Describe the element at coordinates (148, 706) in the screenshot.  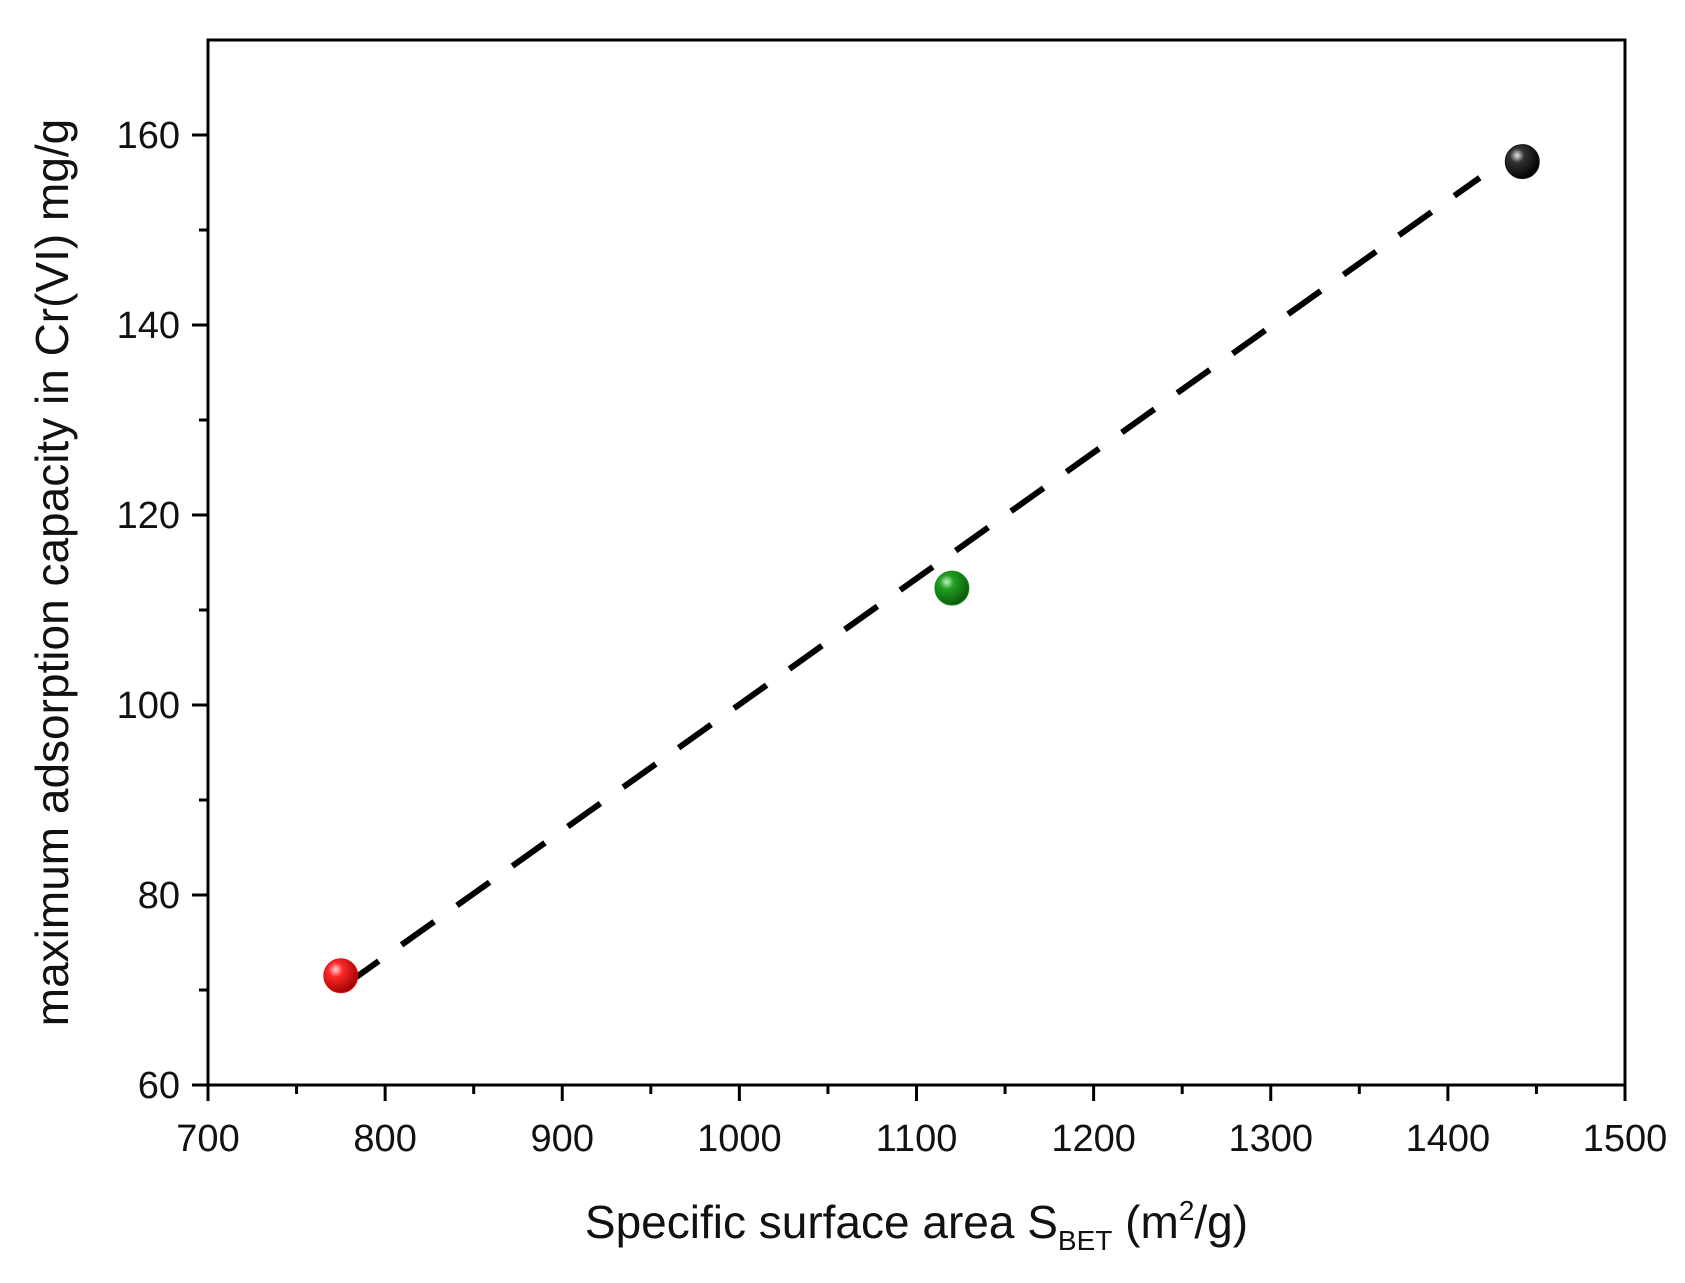
I see `y-tick-label: 100` at that location.